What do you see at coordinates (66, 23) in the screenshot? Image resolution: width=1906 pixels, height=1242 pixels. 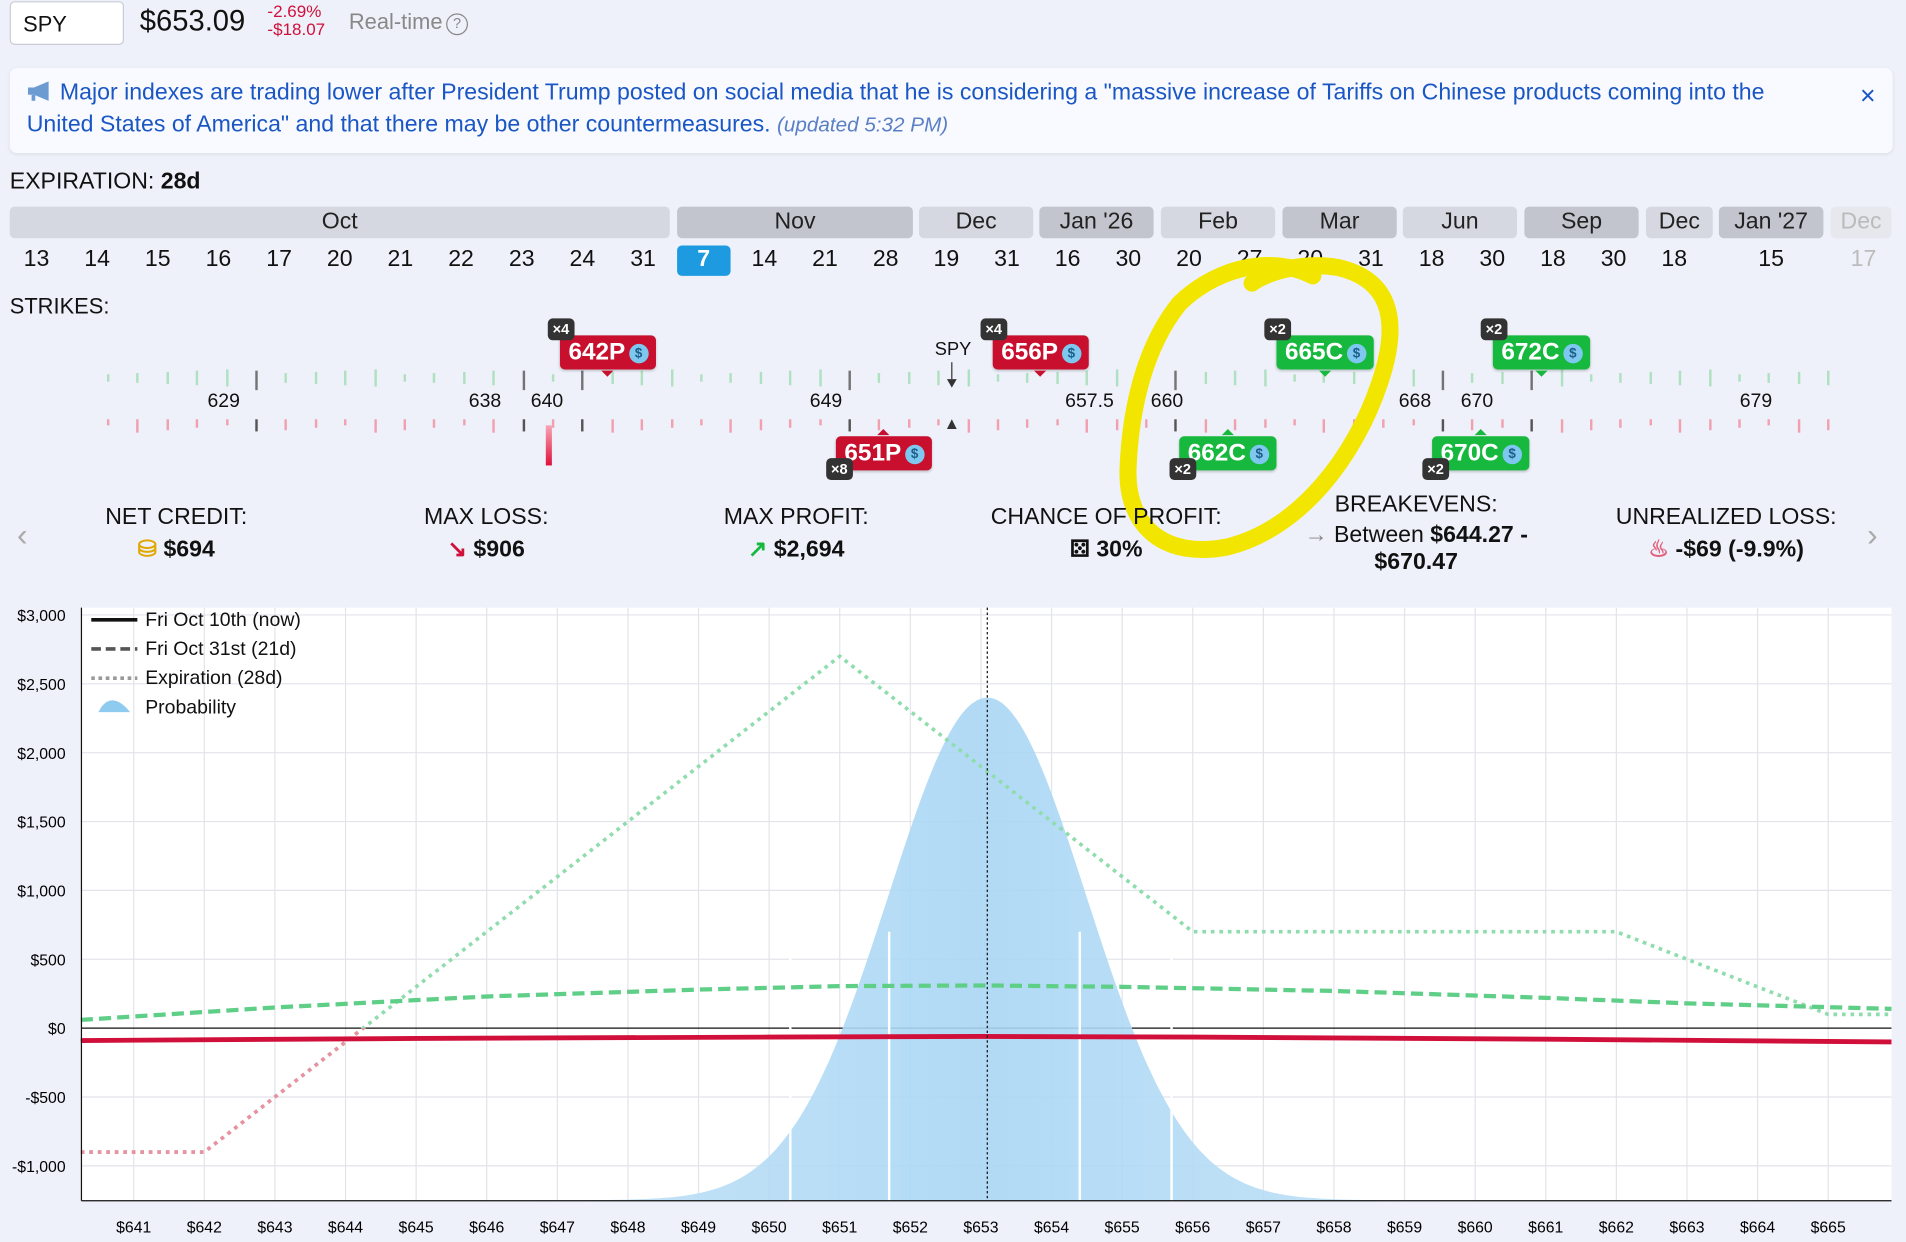 I see `ticker-input: SPY` at bounding box center [66, 23].